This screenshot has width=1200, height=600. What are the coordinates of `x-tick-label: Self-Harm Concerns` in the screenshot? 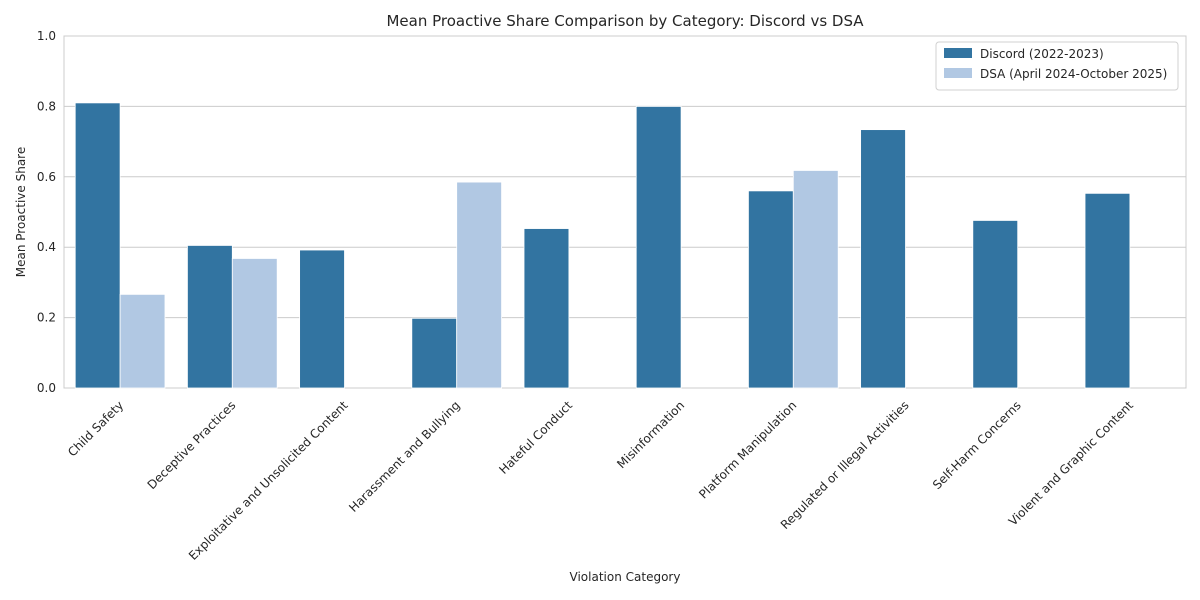 It's located at (977, 445).